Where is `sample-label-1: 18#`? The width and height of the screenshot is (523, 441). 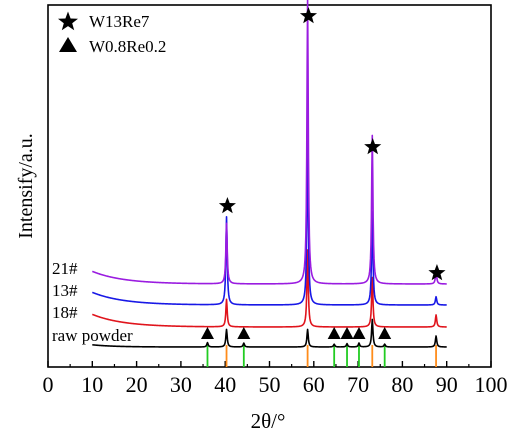
sample-label-1: 18# is located at coordinates (65, 312).